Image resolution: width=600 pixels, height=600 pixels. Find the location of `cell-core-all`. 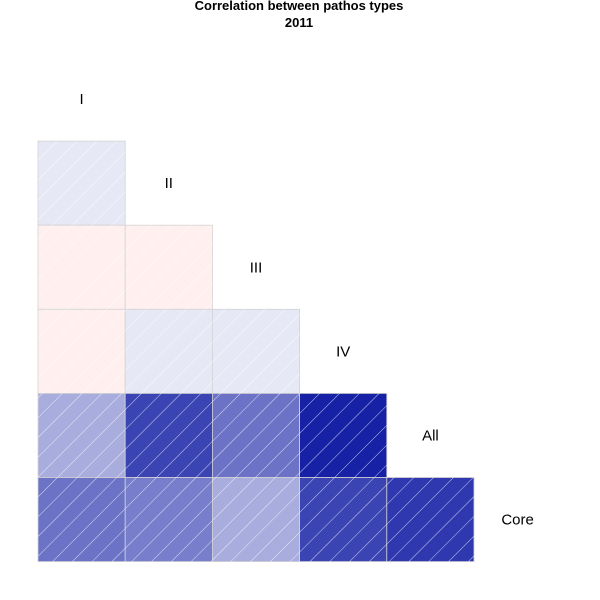

cell-core-all is located at coordinates (430, 519).